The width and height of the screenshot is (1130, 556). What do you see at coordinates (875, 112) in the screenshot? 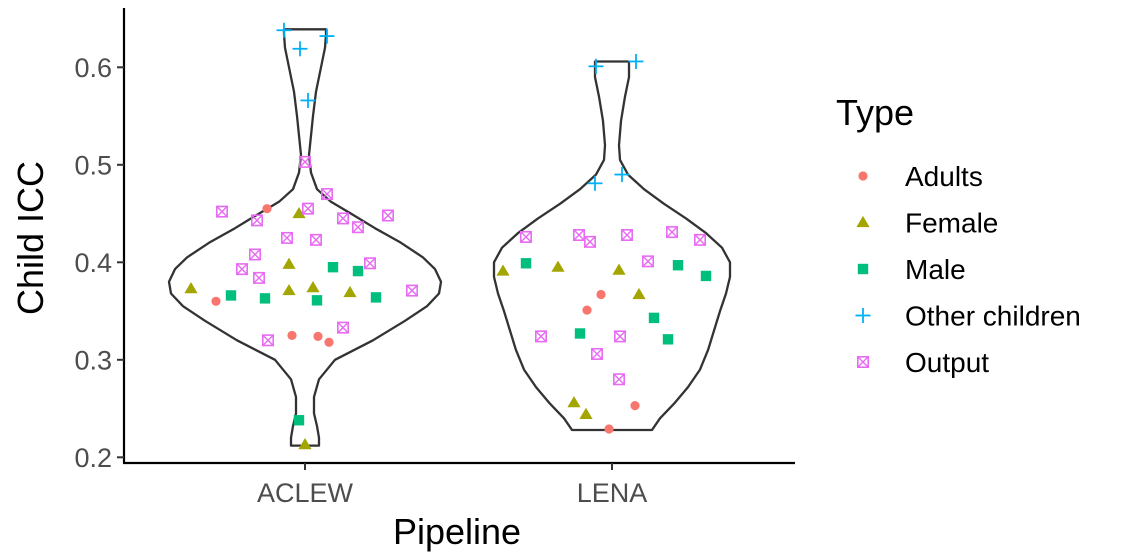
I see `legend-title: Type` at bounding box center [875, 112].